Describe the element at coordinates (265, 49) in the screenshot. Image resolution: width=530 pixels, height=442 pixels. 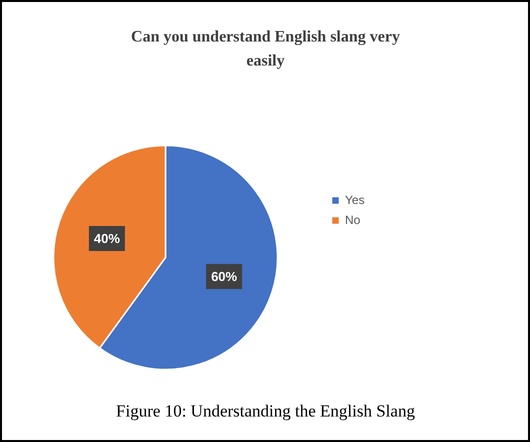
I see `chart-title: Can you understand English slang very easily` at that location.